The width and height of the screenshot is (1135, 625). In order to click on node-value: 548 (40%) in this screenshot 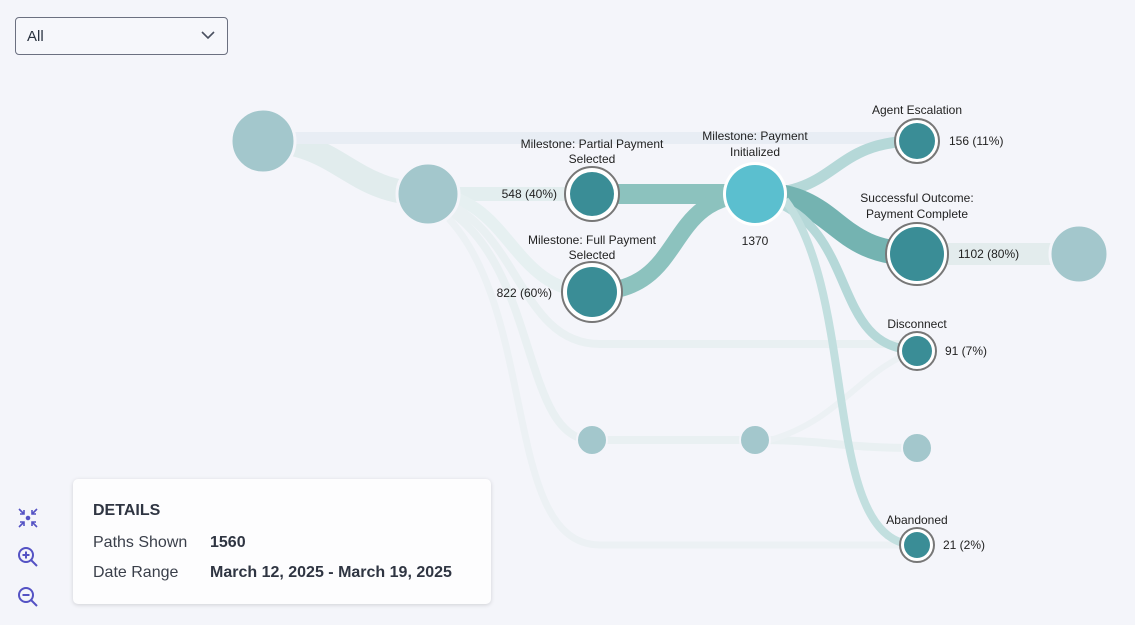, I will do `click(529, 194)`.